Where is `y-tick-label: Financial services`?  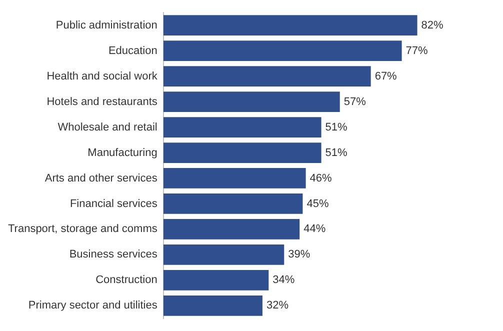
y-tick-label: Financial services is located at coordinates (114, 204).